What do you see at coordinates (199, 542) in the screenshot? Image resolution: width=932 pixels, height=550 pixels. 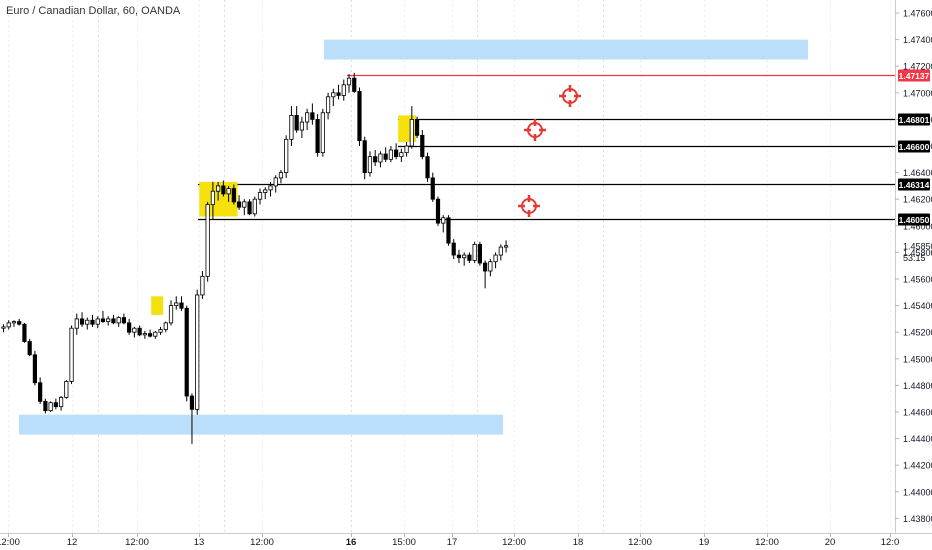 I see `time-tick-label: 13` at bounding box center [199, 542].